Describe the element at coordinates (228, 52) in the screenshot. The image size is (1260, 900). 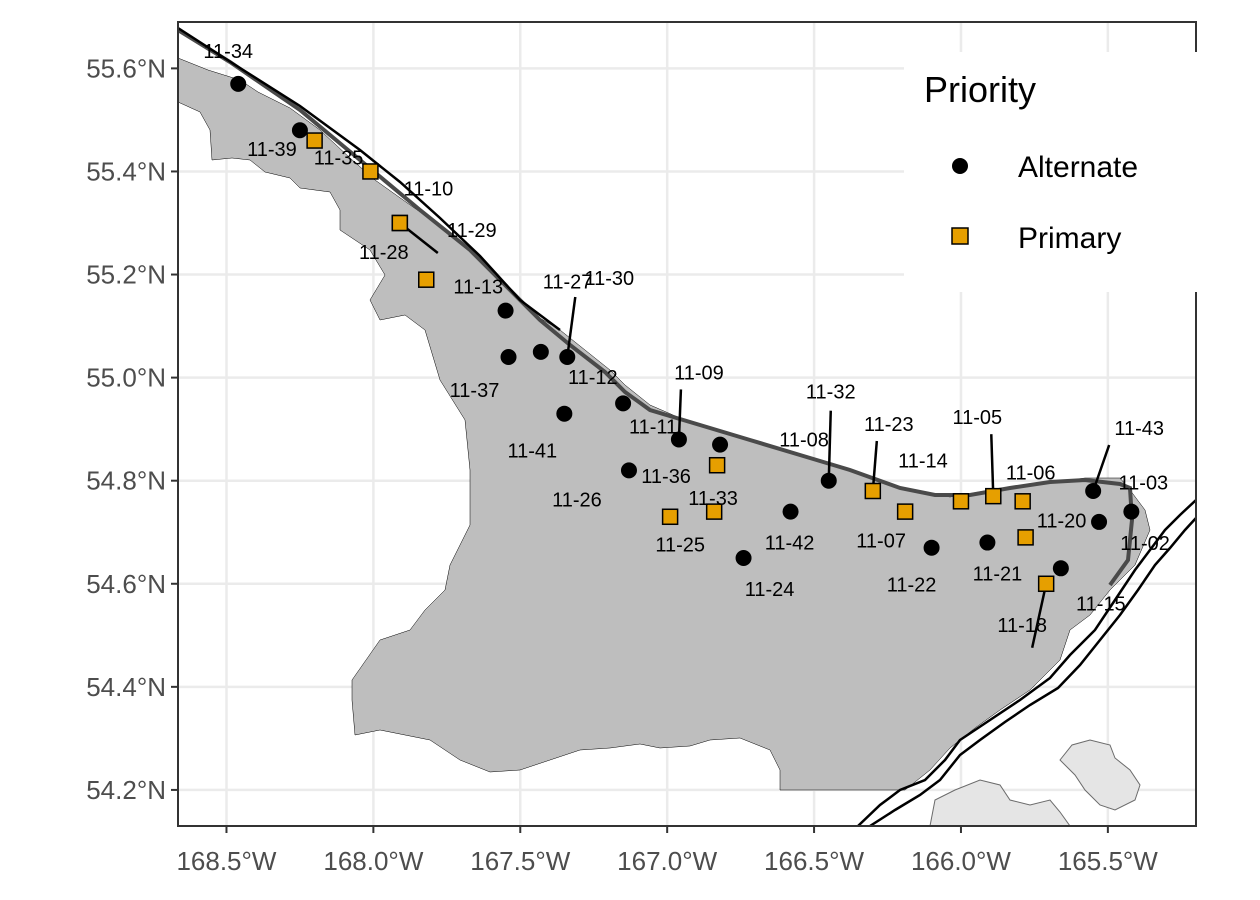
I see `station-label: 11-34` at that location.